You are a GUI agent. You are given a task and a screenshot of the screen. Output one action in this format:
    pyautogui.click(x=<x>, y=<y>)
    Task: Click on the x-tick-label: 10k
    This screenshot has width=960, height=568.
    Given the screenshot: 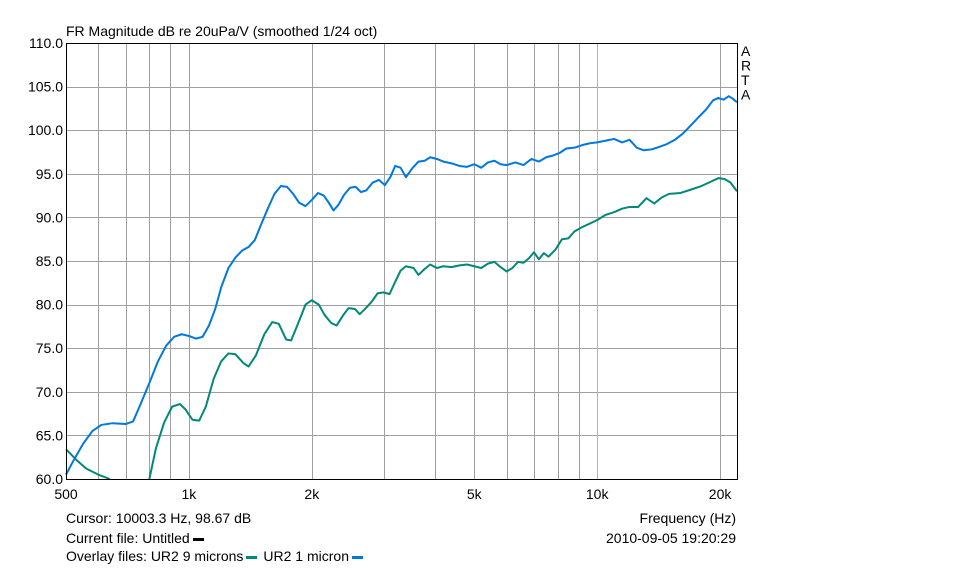 What is the action you would take?
    pyautogui.click(x=598, y=494)
    